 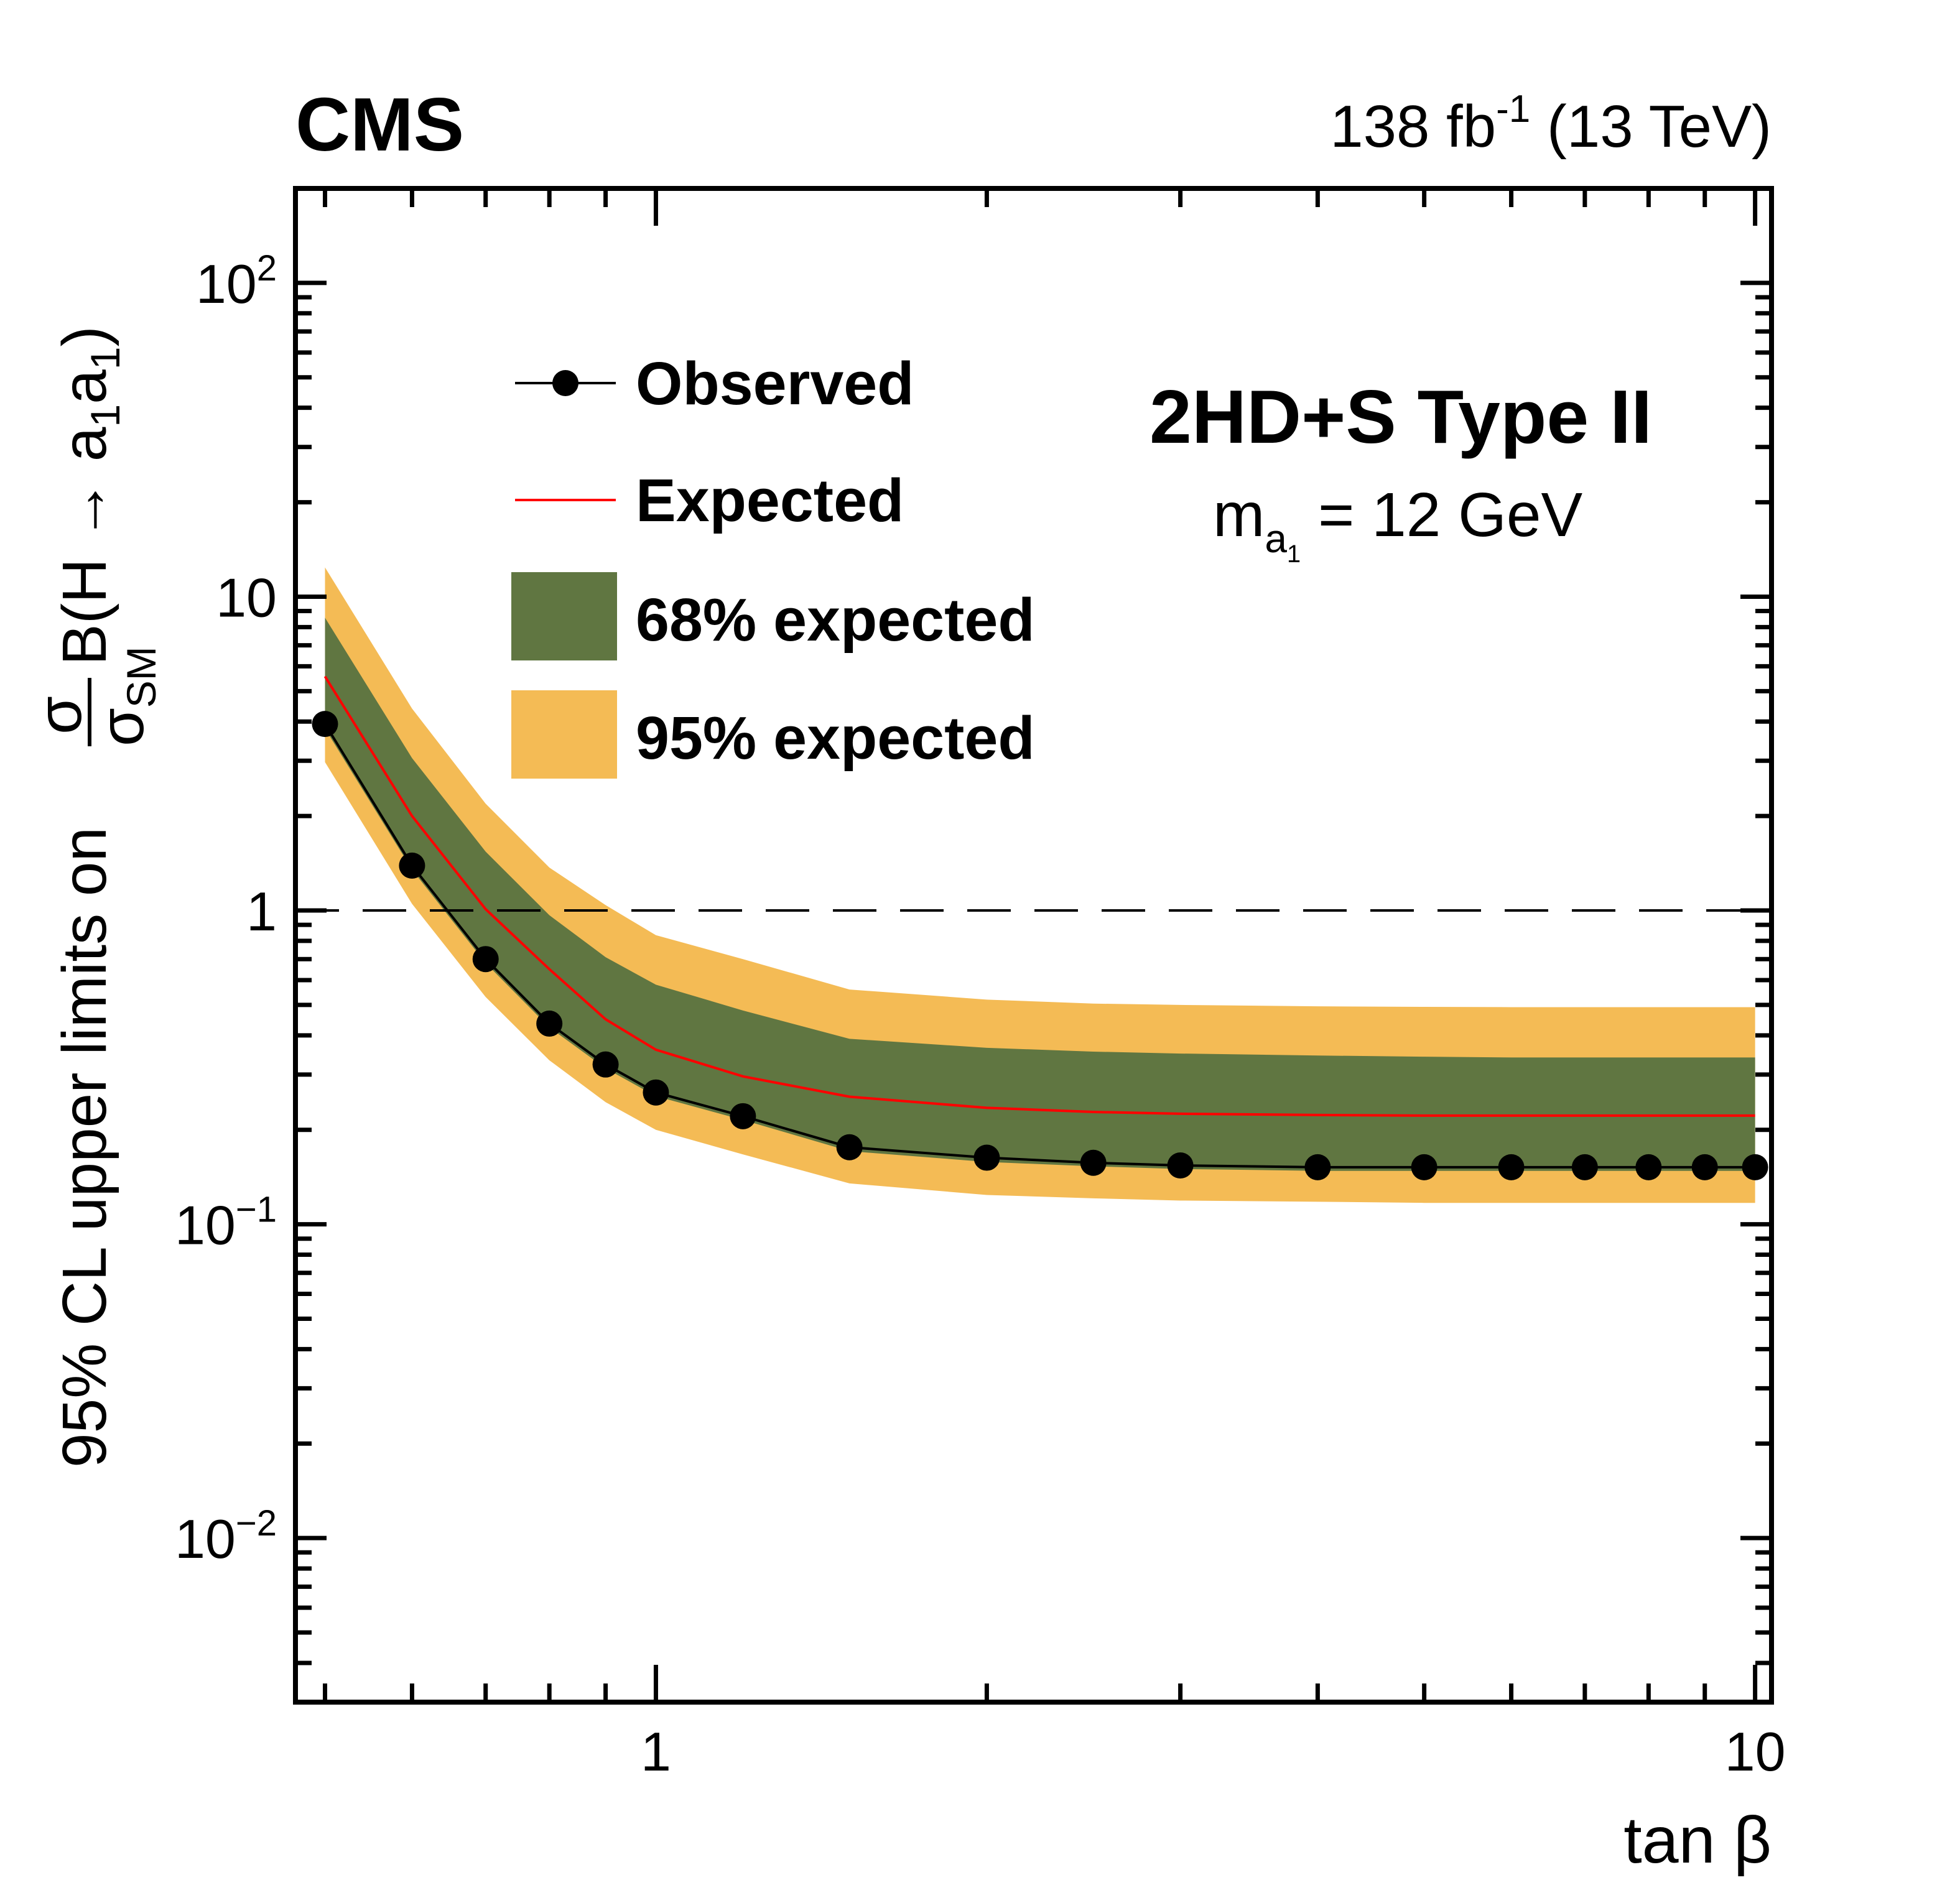 What do you see at coordinates (835, 738) in the screenshot?
I see `legend-95-label: 95% expected` at bounding box center [835, 738].